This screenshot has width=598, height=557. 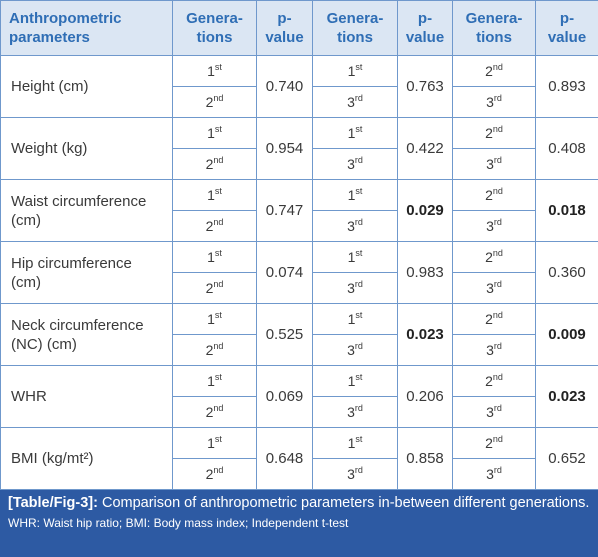 I want to click on p-value-cell: 0.525, so click(x=285, y=335).